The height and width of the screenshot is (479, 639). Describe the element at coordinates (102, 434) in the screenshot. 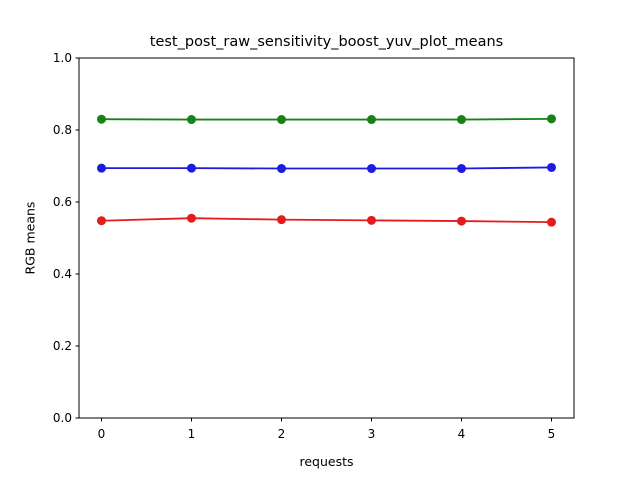

I see `x-tick-label: 0` at that location.